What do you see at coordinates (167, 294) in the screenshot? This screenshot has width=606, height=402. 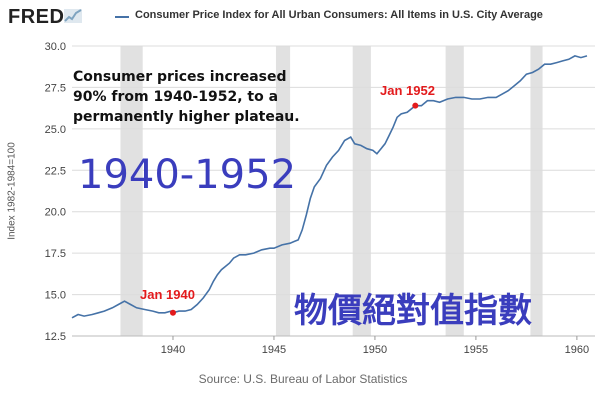 I see `point-label-1940: Jan 1940` at bounding box center [167, 294].